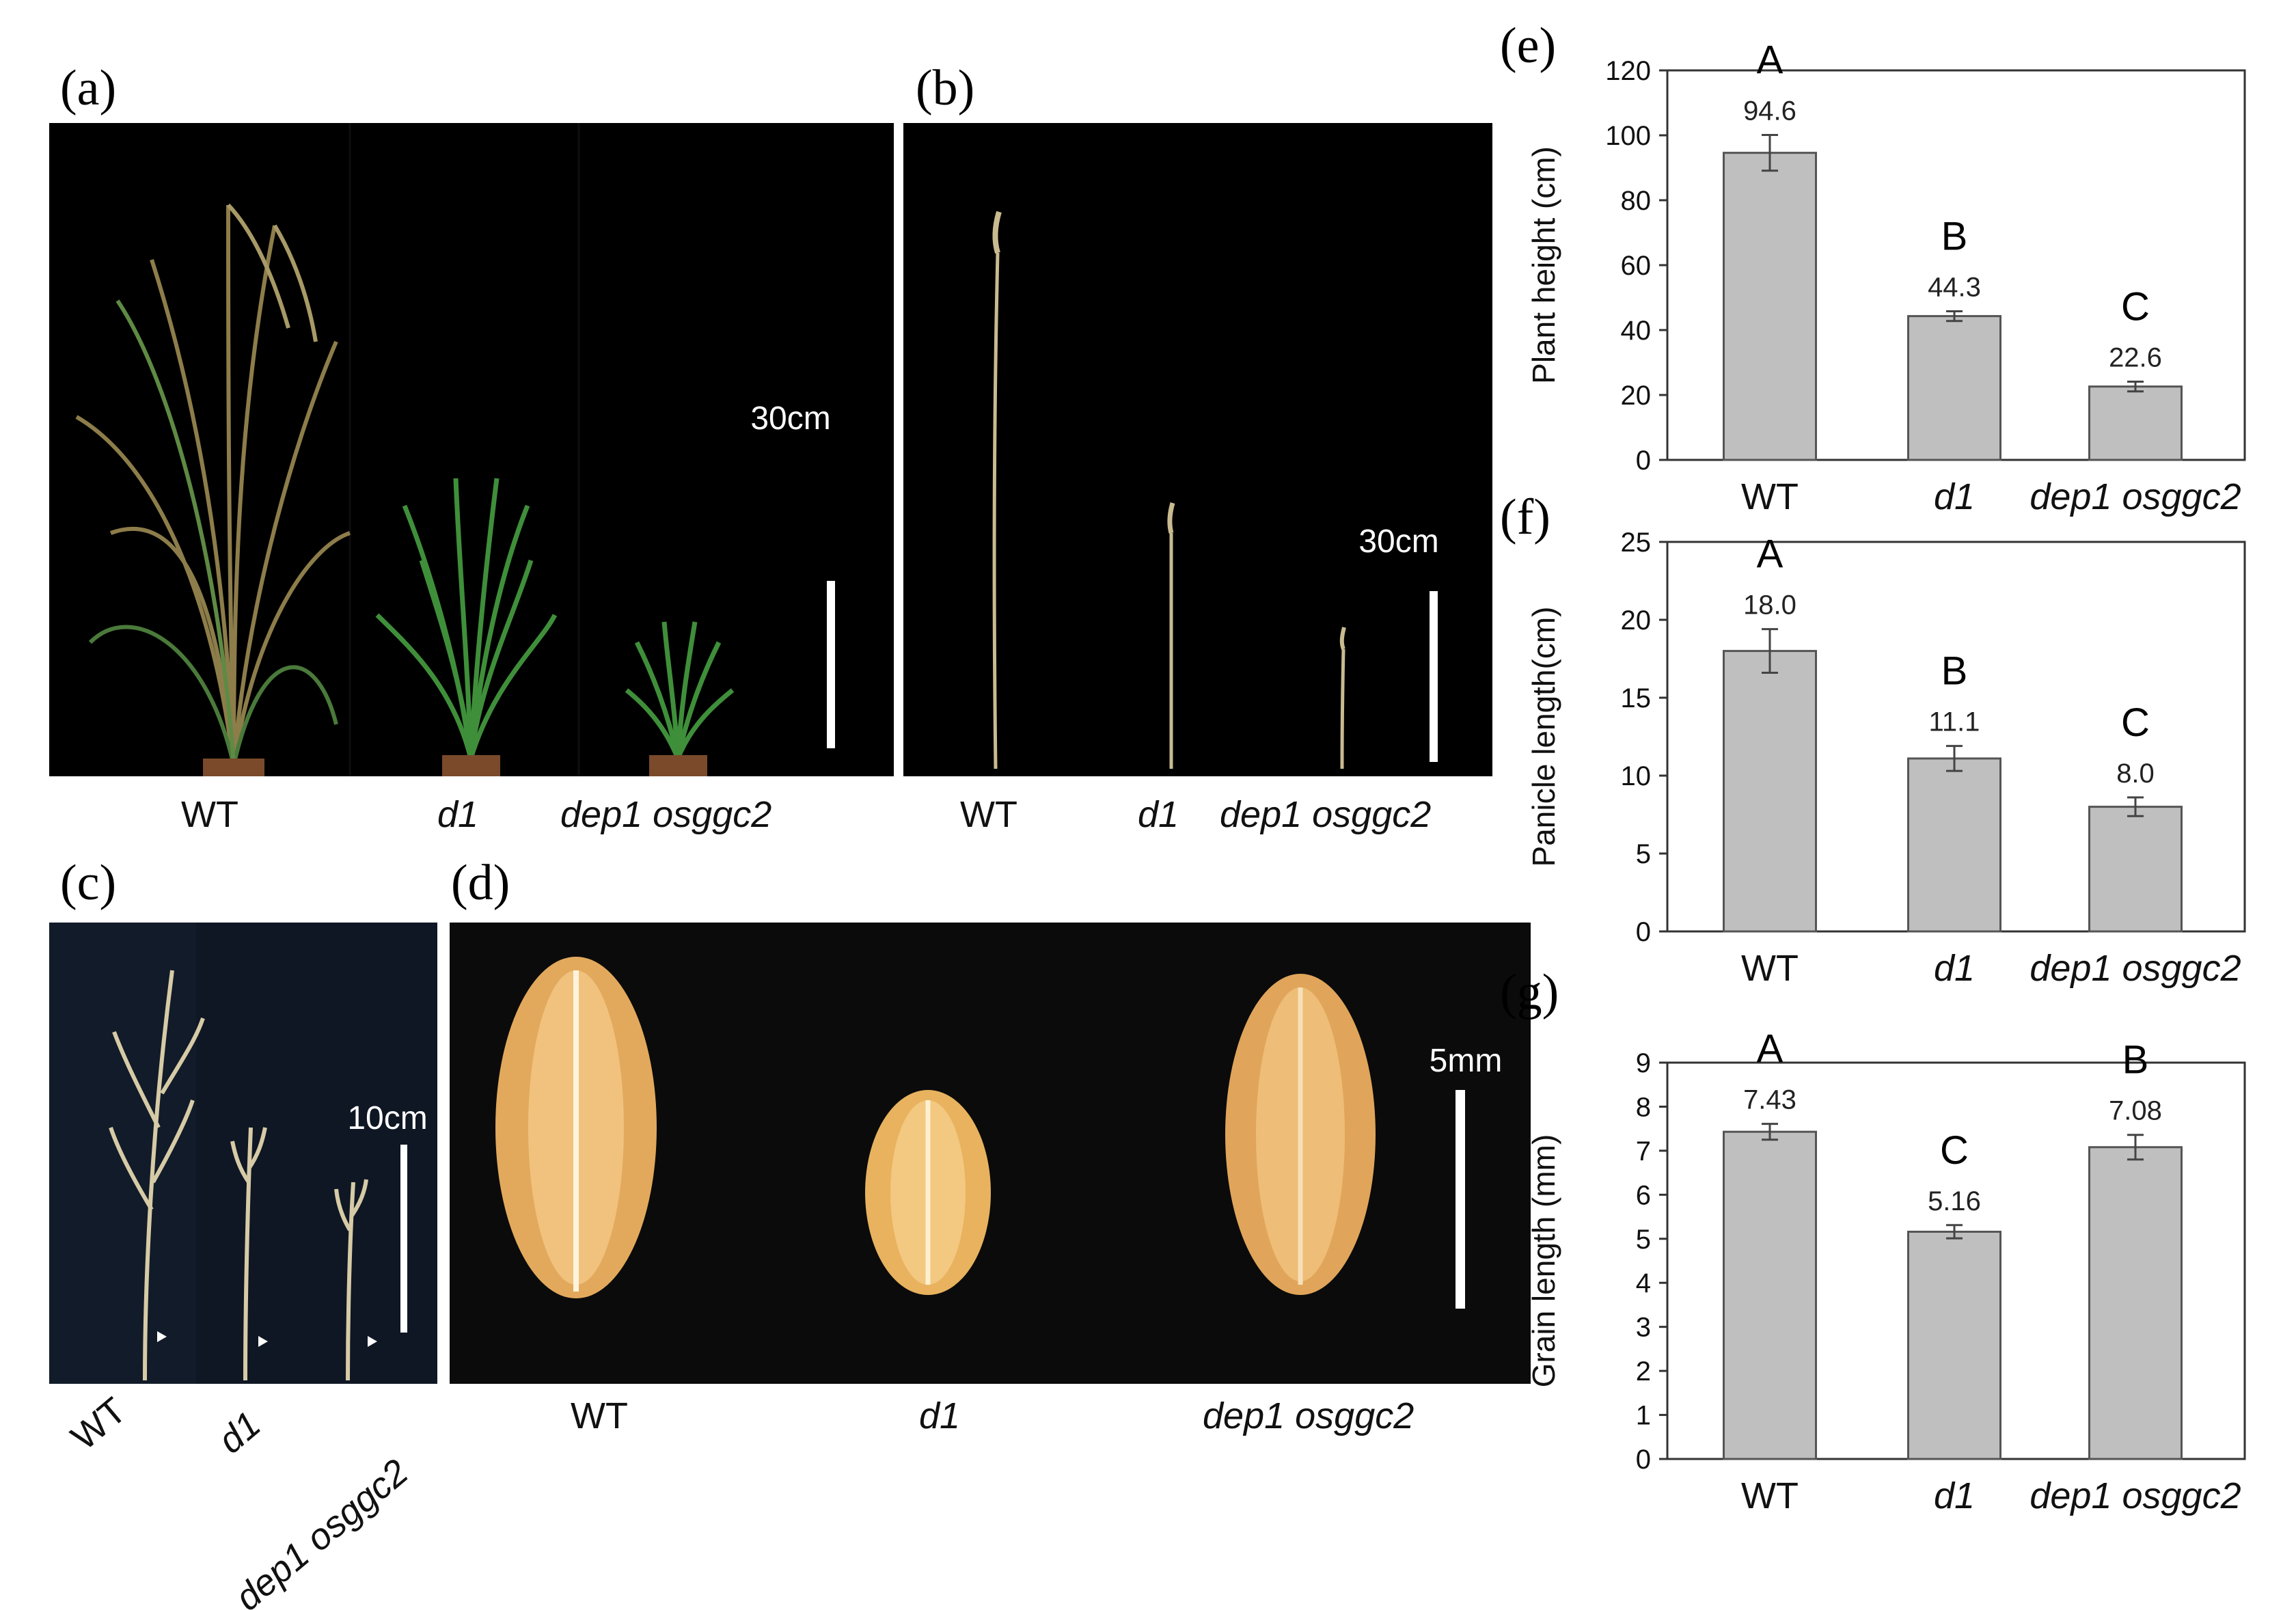 The height and width of the screenshot is (1610, 2296). What do you see at coordinates (1171, 635) in the screenshot?
I see `d1-stem` at bounding box center [1171, 635].